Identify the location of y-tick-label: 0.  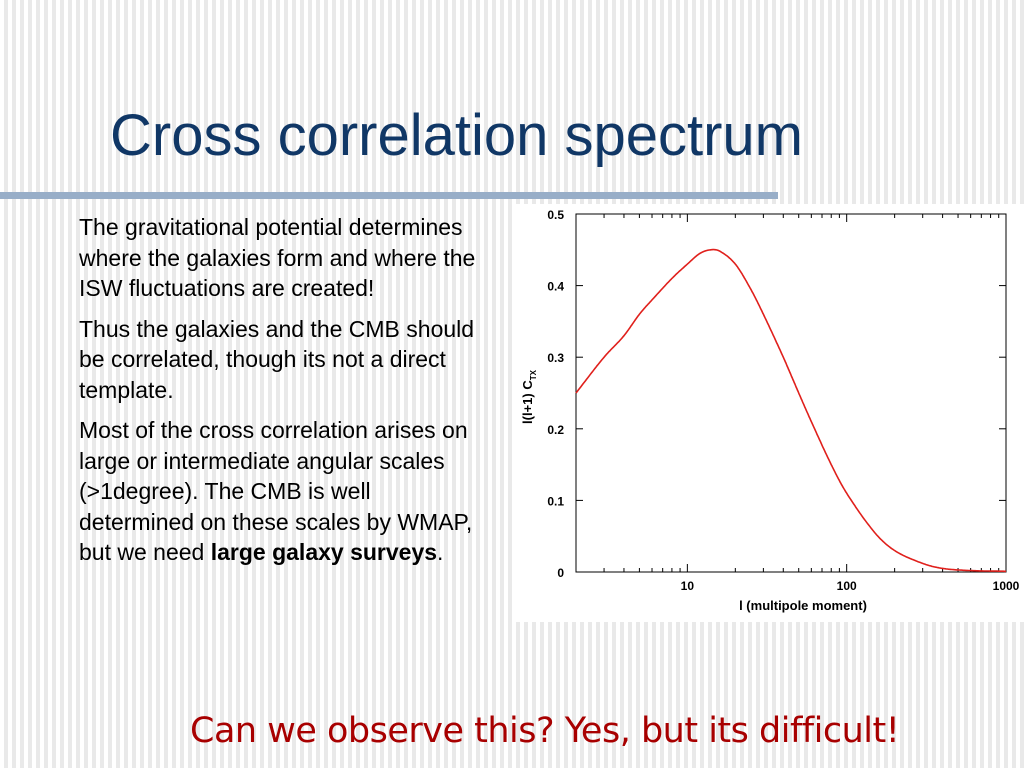
(560, 573).